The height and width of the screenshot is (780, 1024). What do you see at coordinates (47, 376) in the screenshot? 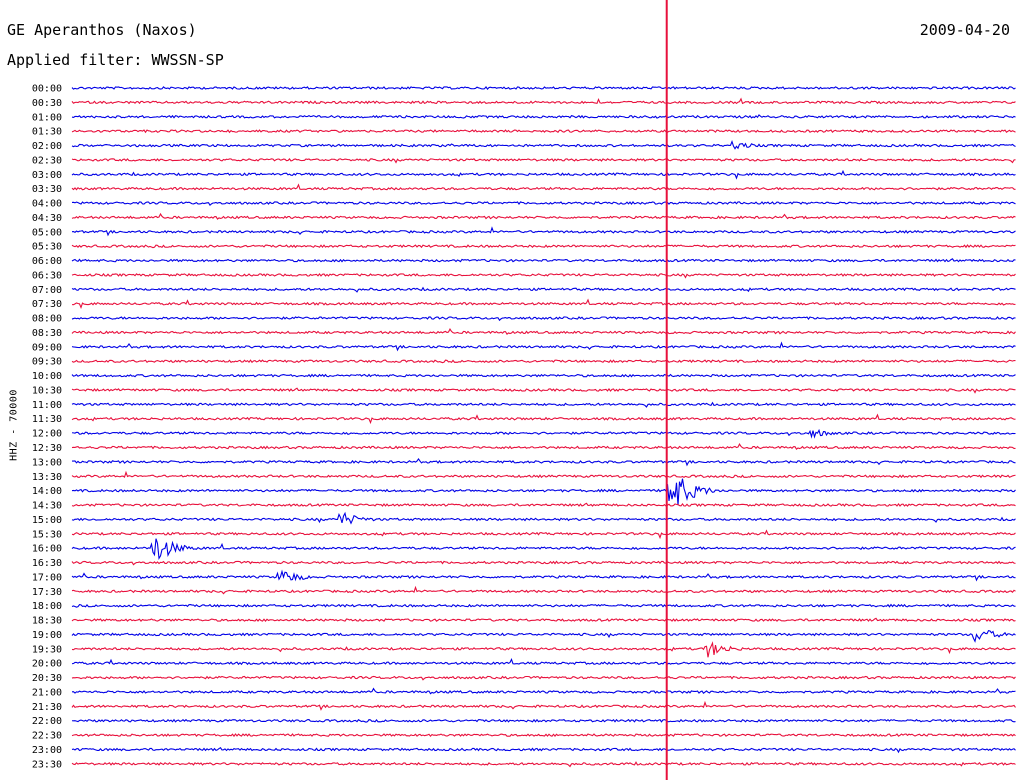
I see `time-label: 10:00` at bounding box center [47, 376].